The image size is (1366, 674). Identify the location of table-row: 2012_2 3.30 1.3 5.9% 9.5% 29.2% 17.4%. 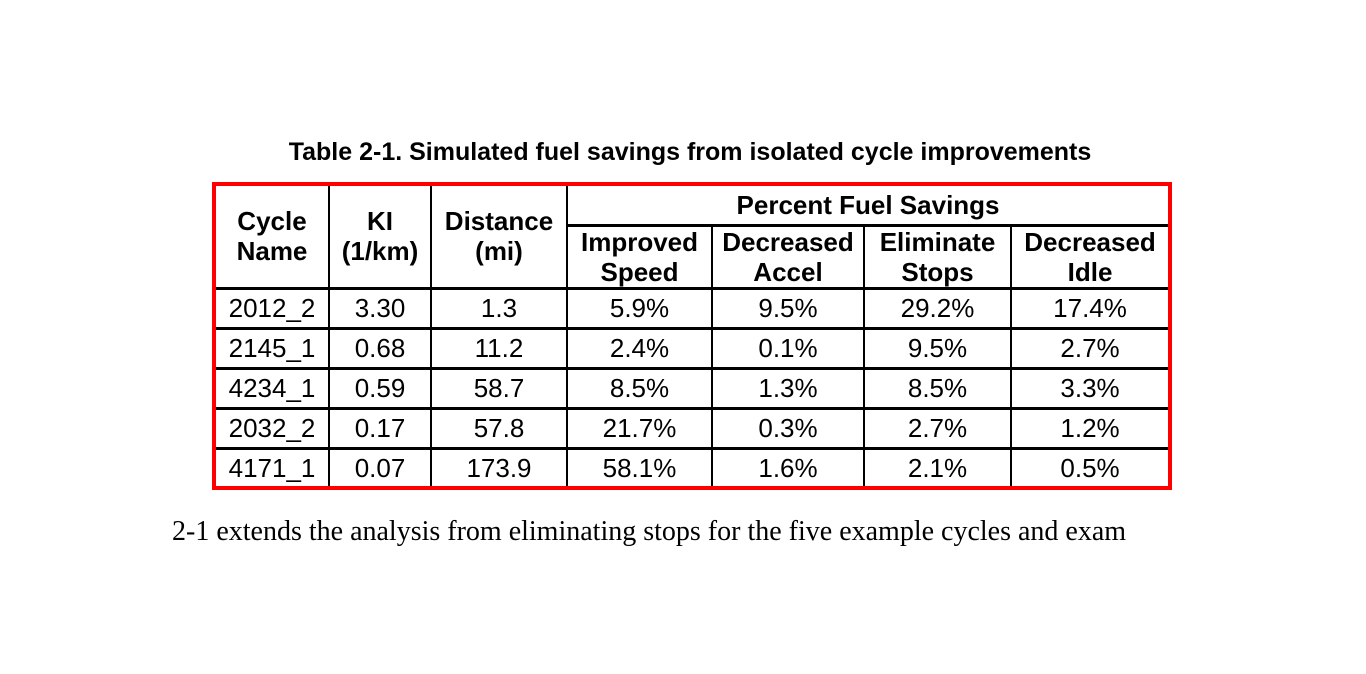
(692, 308).